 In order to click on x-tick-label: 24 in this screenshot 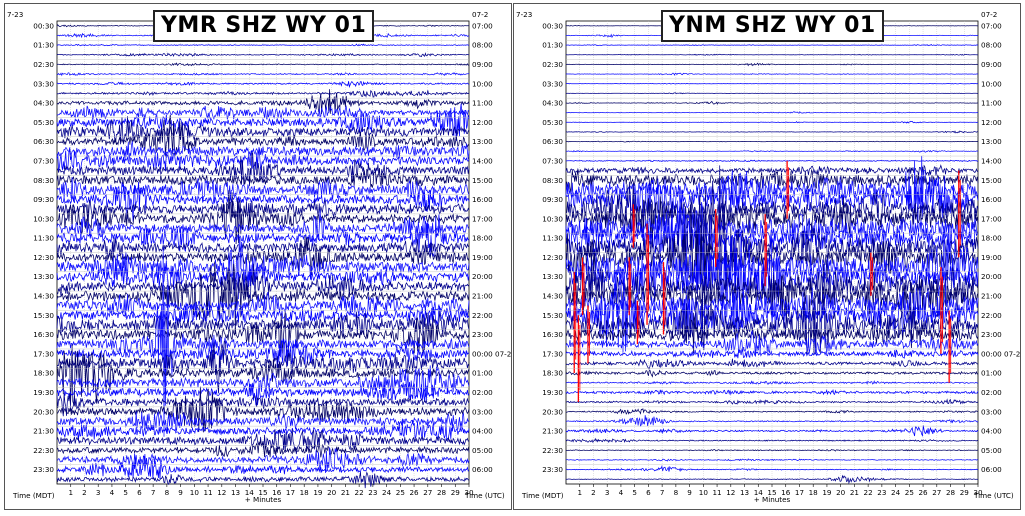, I will do `click(387, 492)`.